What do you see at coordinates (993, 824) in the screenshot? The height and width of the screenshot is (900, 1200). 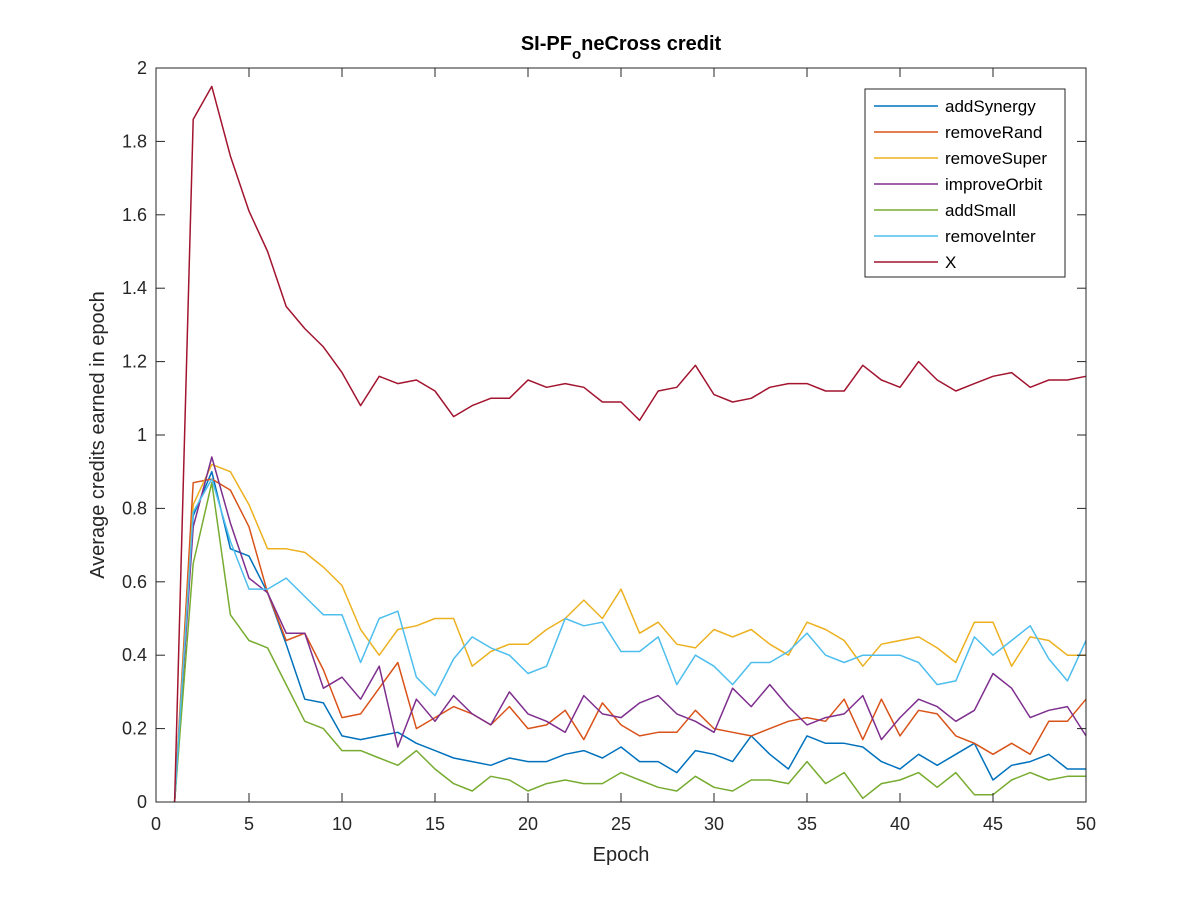 I see `x-tick-label: 45` at bounding box center [993, 824].